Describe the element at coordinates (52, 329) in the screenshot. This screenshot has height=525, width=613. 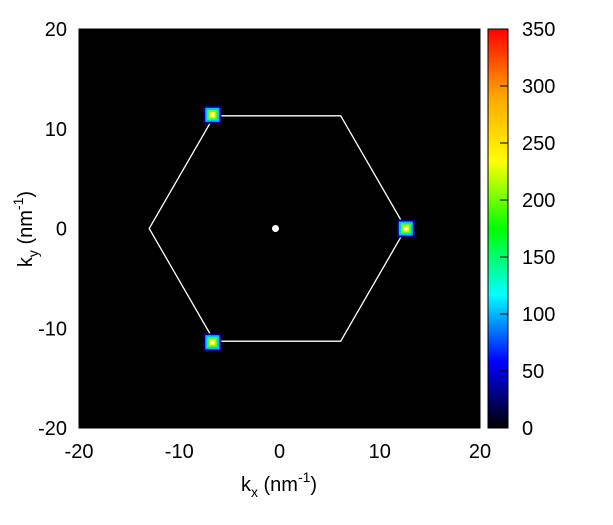
I see `y-tick-label: -10` at that location.